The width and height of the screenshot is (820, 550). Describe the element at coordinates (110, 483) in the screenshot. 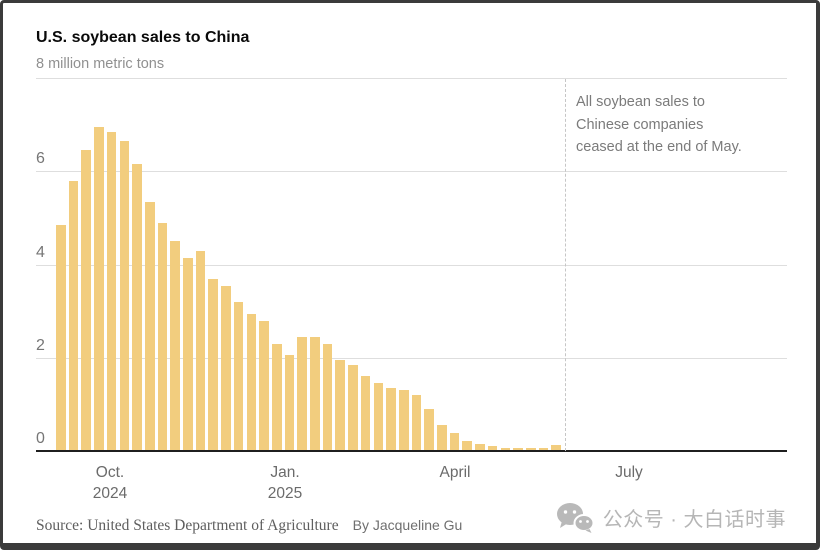

I see `x-tick-label: Oct. 2024` at that location.